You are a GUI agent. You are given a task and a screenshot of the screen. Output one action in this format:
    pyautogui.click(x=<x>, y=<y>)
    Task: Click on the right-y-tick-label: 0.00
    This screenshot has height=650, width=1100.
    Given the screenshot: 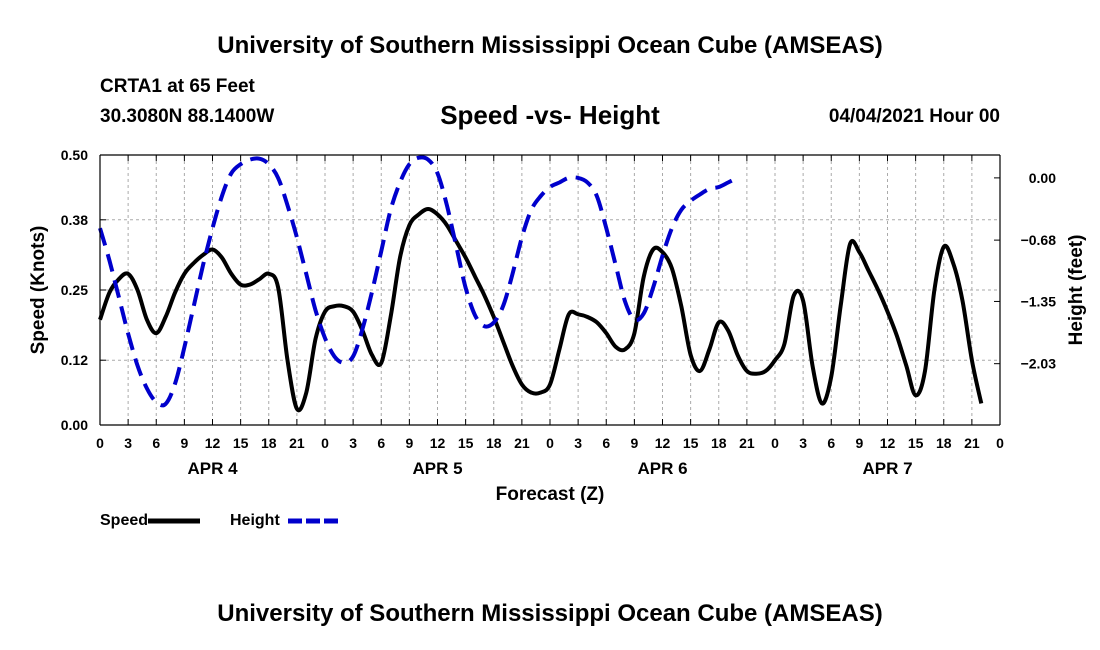 What is the action you would take?
    pyautogui.click(x=1042, y=178)
    